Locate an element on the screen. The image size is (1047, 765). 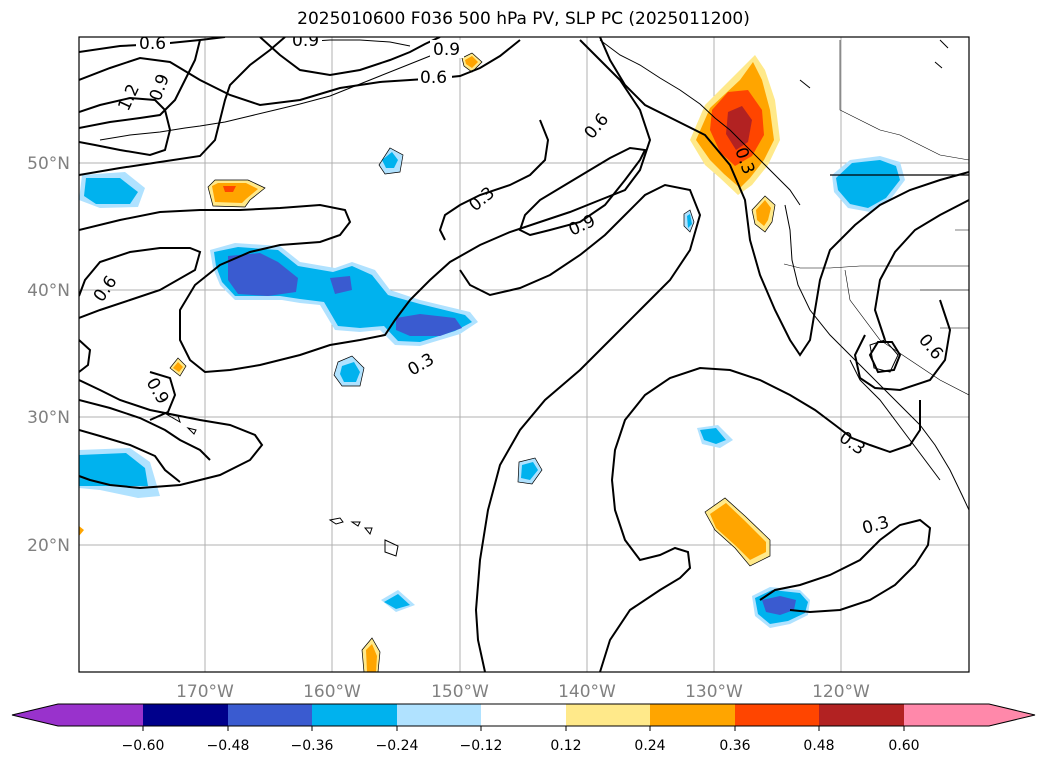
colorbar-tick-label: −0.36 is located at coordinates (312, 746).